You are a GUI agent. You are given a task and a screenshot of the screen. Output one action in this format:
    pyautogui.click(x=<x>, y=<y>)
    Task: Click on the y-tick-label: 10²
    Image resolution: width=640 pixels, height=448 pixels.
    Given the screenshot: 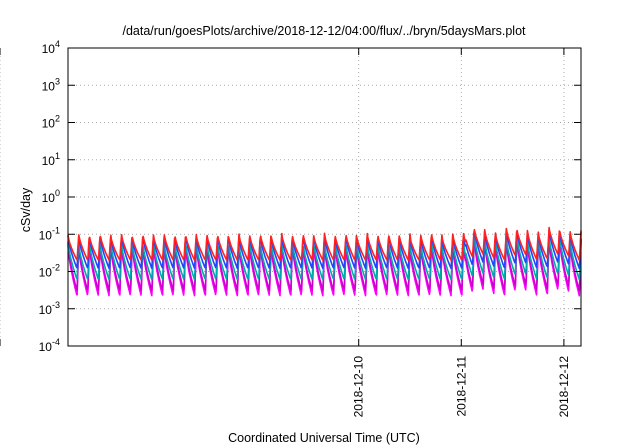 What is the action you would take?
    pyautogui.click(x=51, y=122)
    